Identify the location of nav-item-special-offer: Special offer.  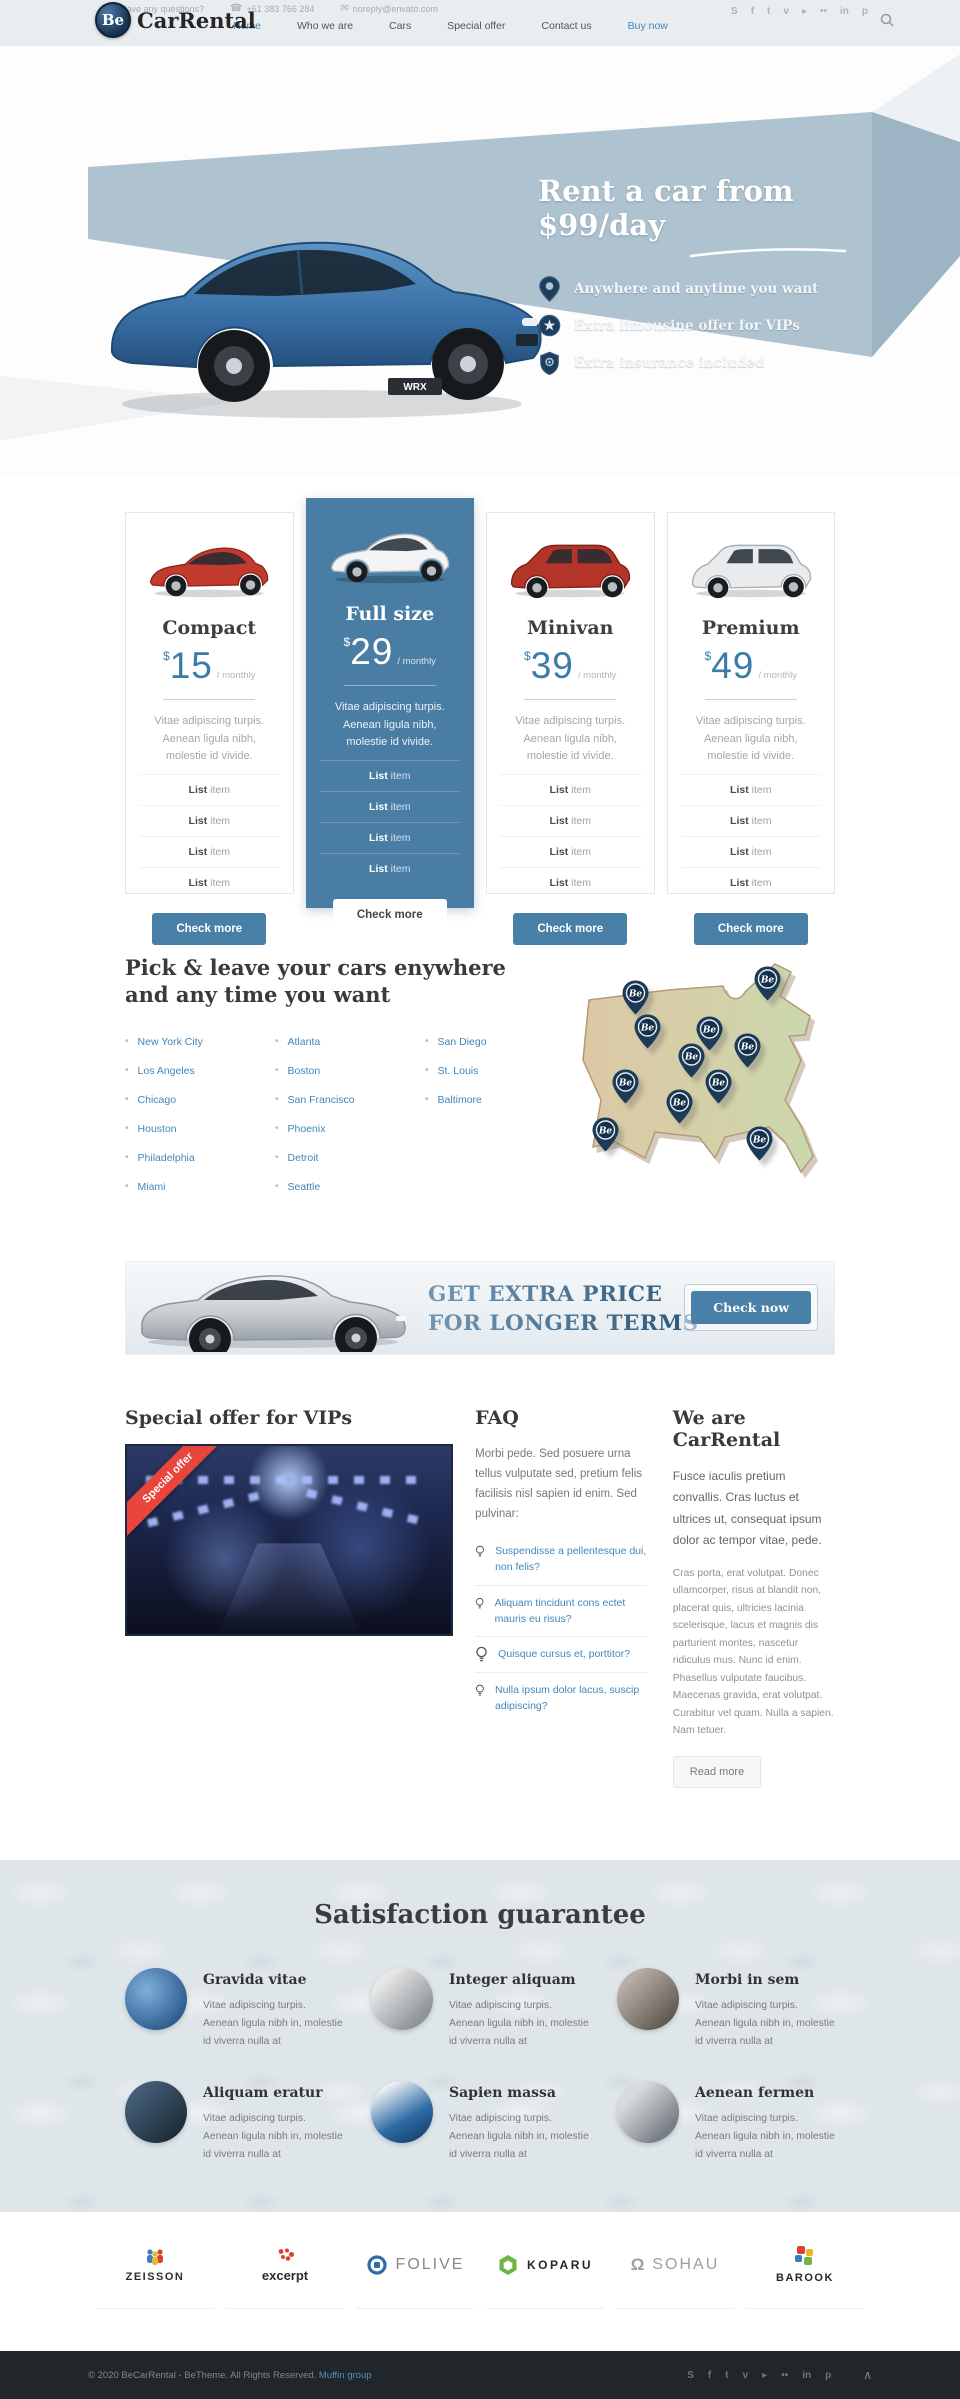
(476, 26).